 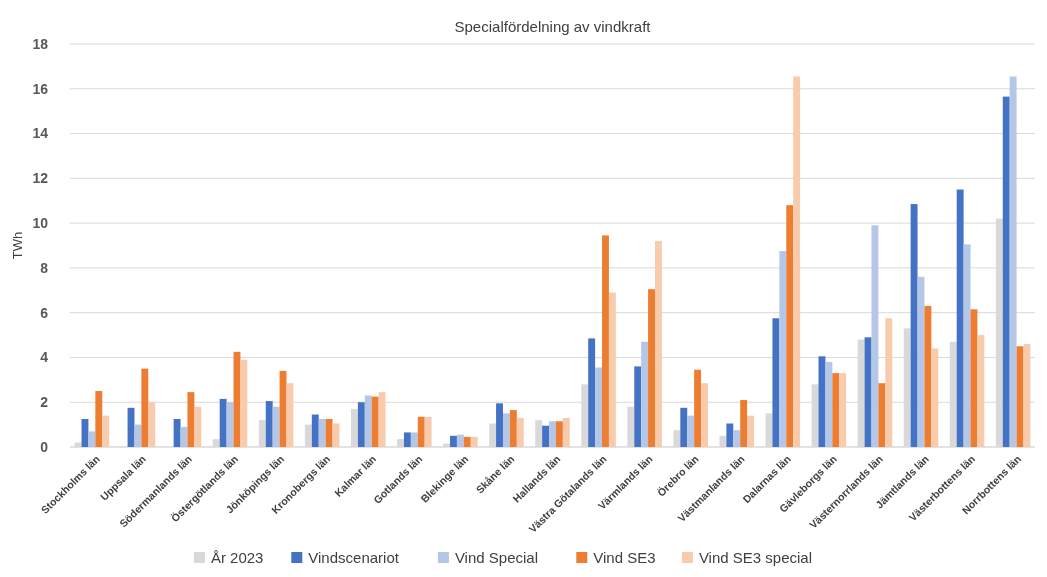 What do you see at coordinates (40, 178) in the screenshot?
I see `y-tick-label: 12` at bounding box center [40, 178].